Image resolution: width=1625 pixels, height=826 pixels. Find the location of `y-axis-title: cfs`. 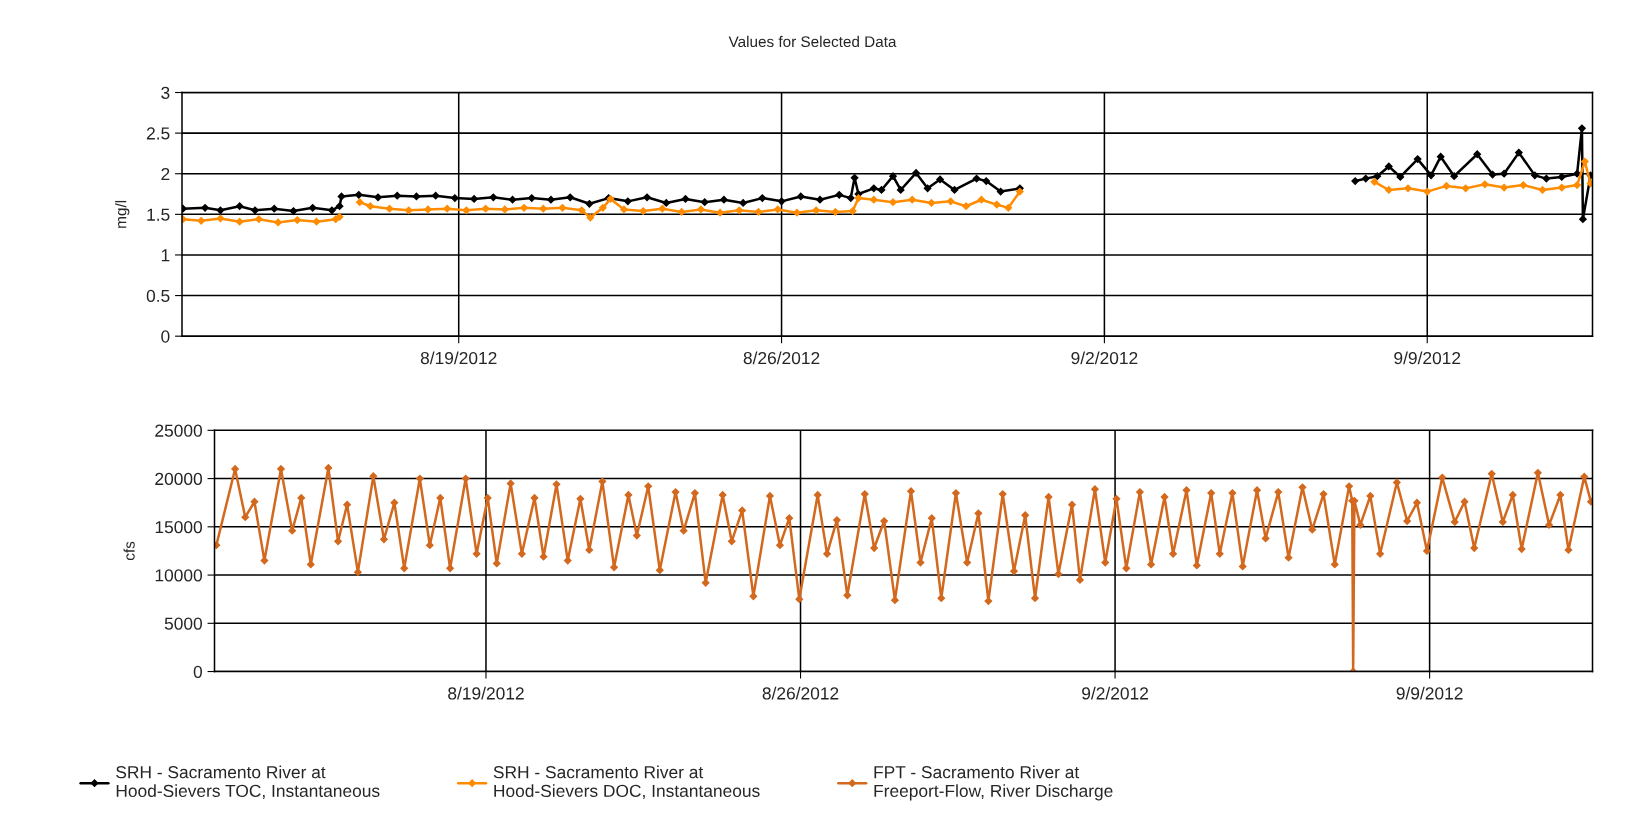

y-axis-title: cfs is located at coordinates (129, 551).